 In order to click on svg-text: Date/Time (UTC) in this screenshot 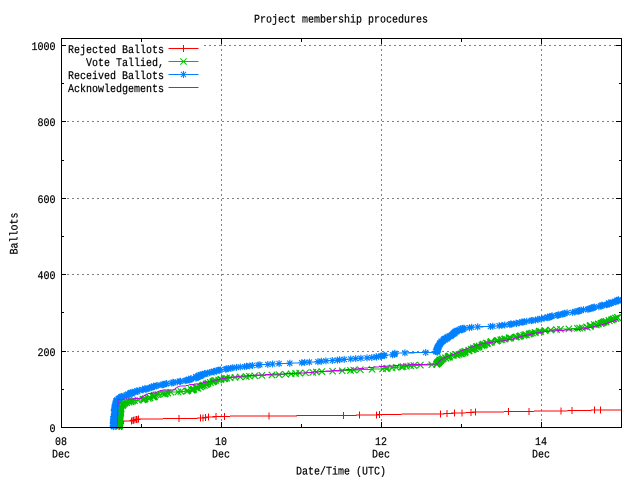, I will do `click(341, 472)`.